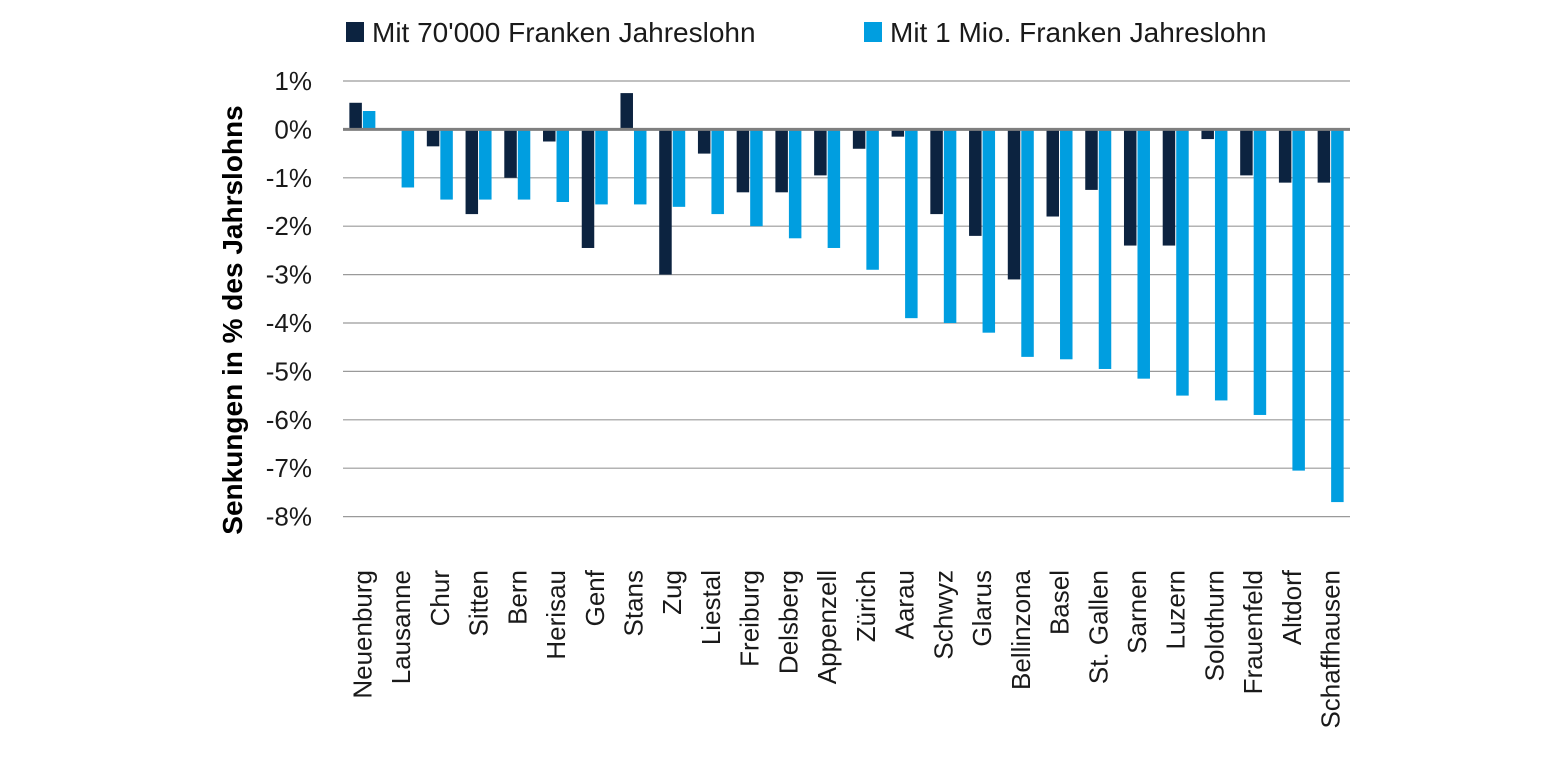  I want to click on y-tick-label: -2%, so click(289, 226).